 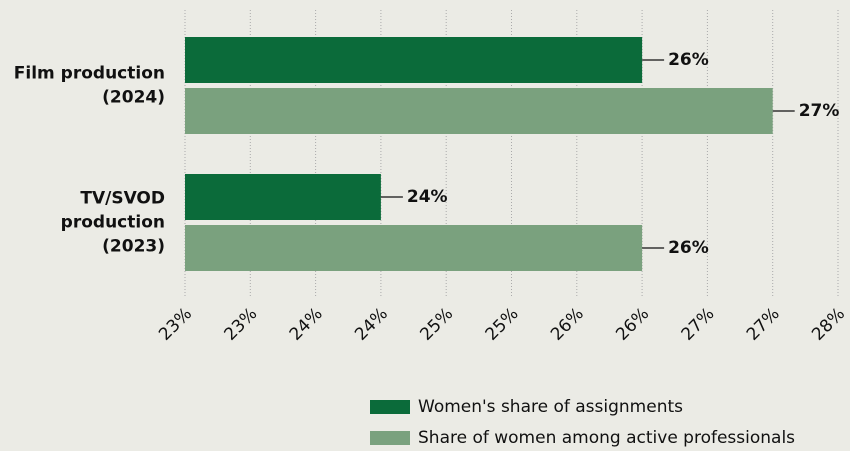 I want to click on legend-label: Women's share of assignments, so click(x=550, y=407).